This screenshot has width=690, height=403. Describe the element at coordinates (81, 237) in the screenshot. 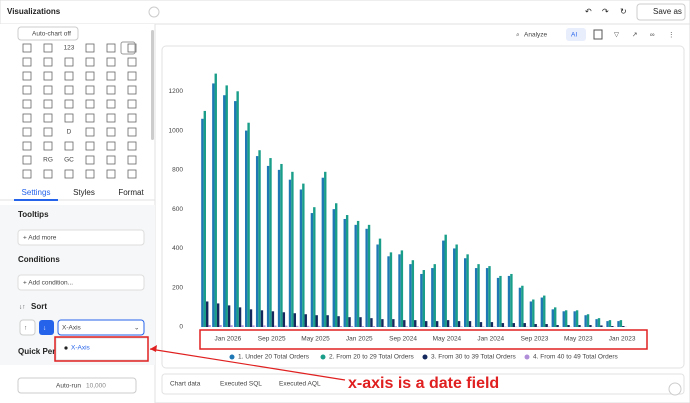

I see `add-more-button` at that location.